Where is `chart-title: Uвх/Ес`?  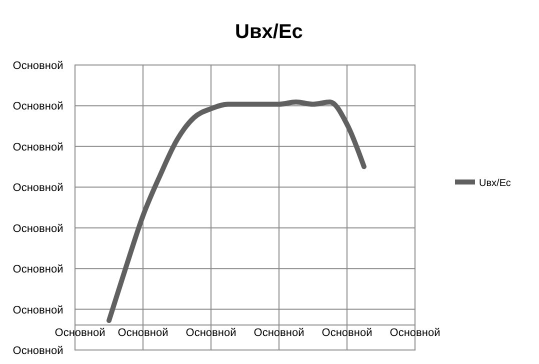
chart-title: Uвх/Ес is located at coordinates (269, 32).